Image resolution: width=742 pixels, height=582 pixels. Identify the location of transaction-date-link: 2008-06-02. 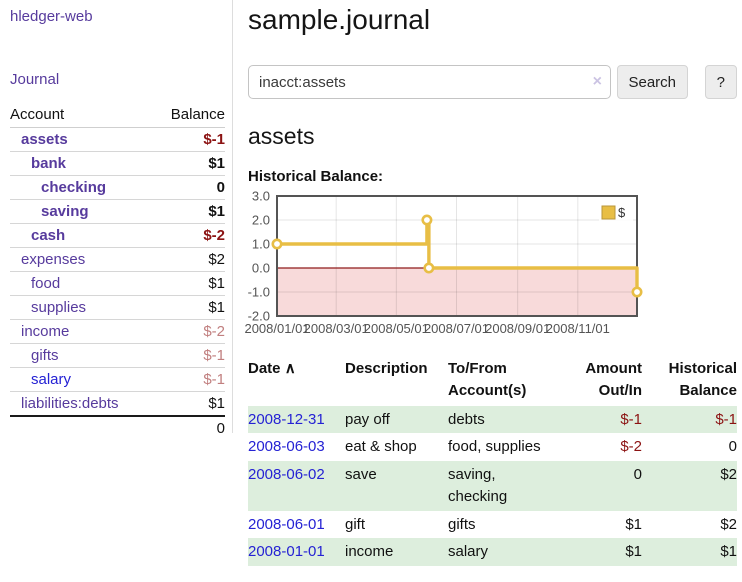
(286, 474).